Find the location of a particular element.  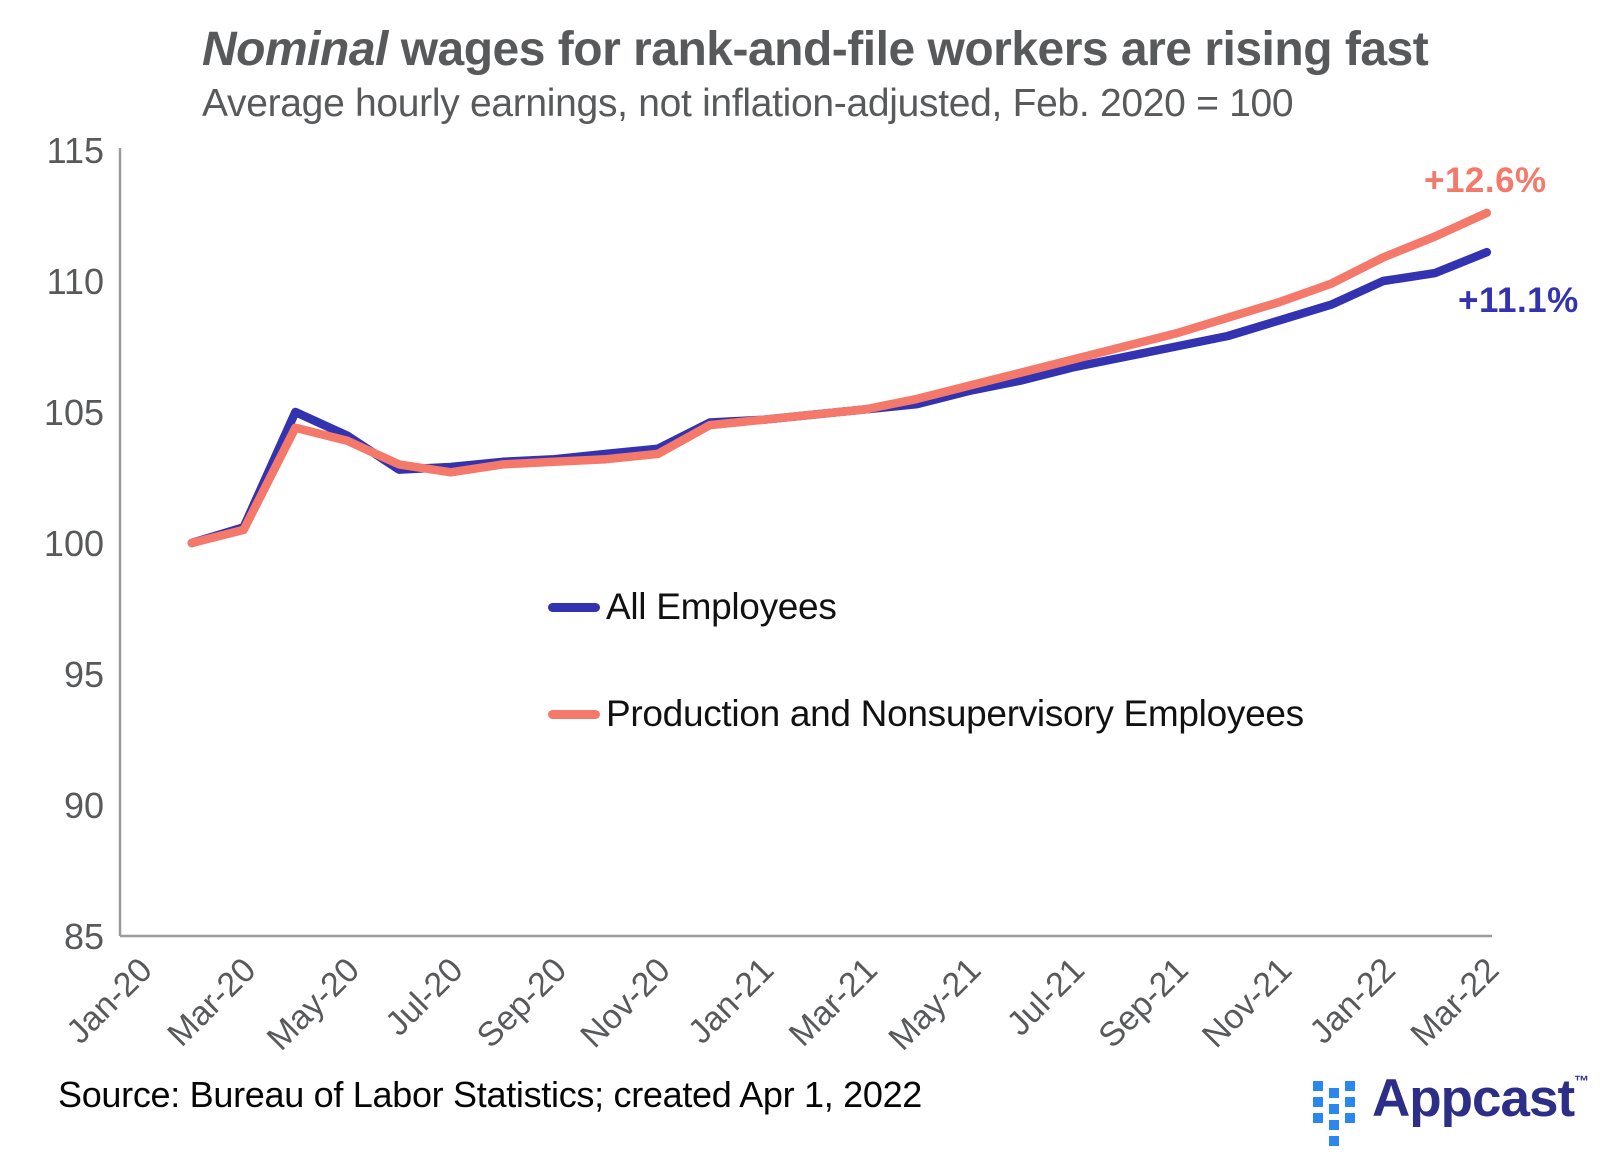

x-tick-label: May-21 is located at coordinates (934, 1004).